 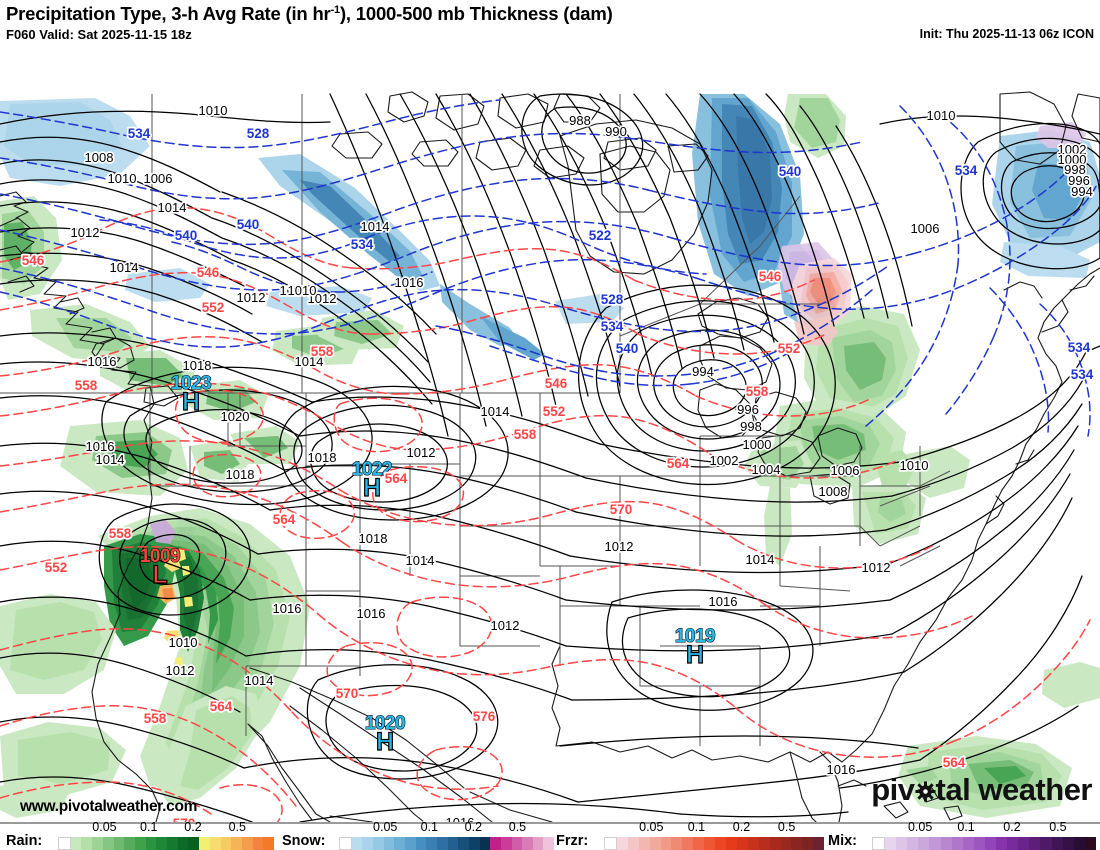 I want to click on legend-colorbar-snow, so click(x=447, y=843).